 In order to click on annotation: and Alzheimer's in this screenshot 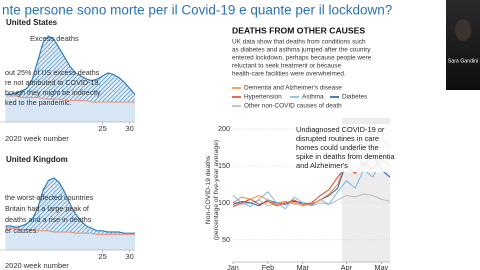, I will do `click(322, 165)`.